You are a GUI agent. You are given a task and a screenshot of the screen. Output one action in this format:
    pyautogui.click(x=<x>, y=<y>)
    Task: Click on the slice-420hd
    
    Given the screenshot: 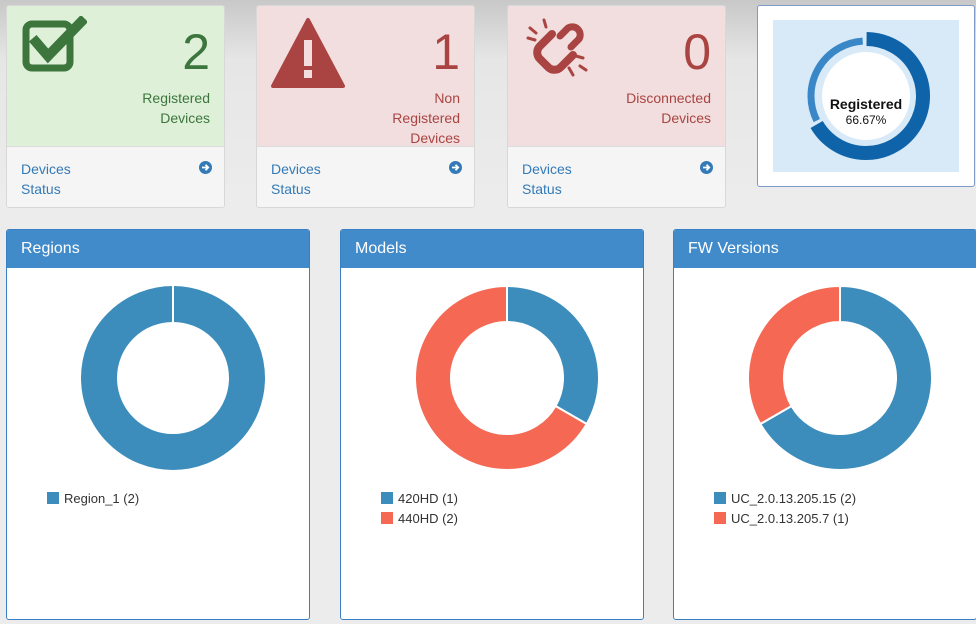 What is the action you would take?
    pyautogui.click(x=553, y=355)
    